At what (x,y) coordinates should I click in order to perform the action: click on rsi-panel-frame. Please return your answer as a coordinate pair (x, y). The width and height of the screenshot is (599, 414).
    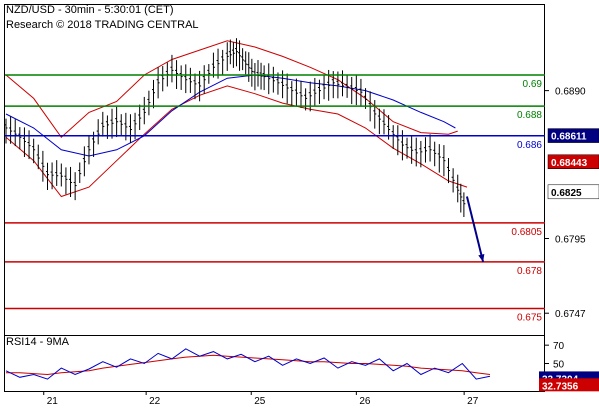
    Looking at the image, I should click on (274, 363).